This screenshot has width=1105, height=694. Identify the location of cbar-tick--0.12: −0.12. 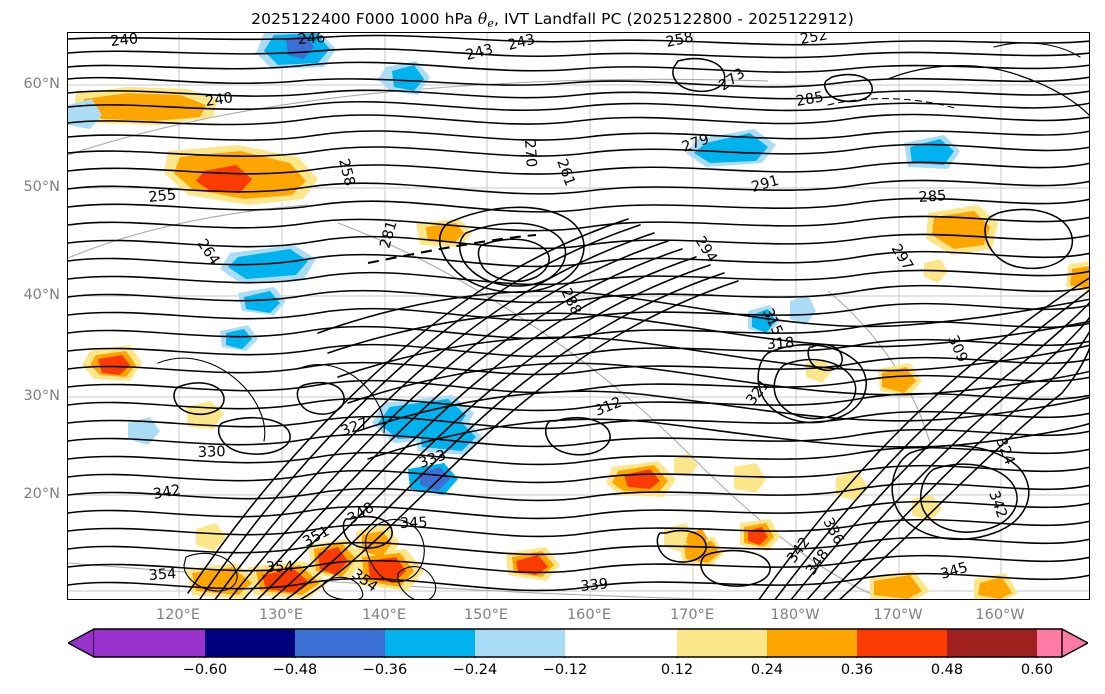
(565, 670).